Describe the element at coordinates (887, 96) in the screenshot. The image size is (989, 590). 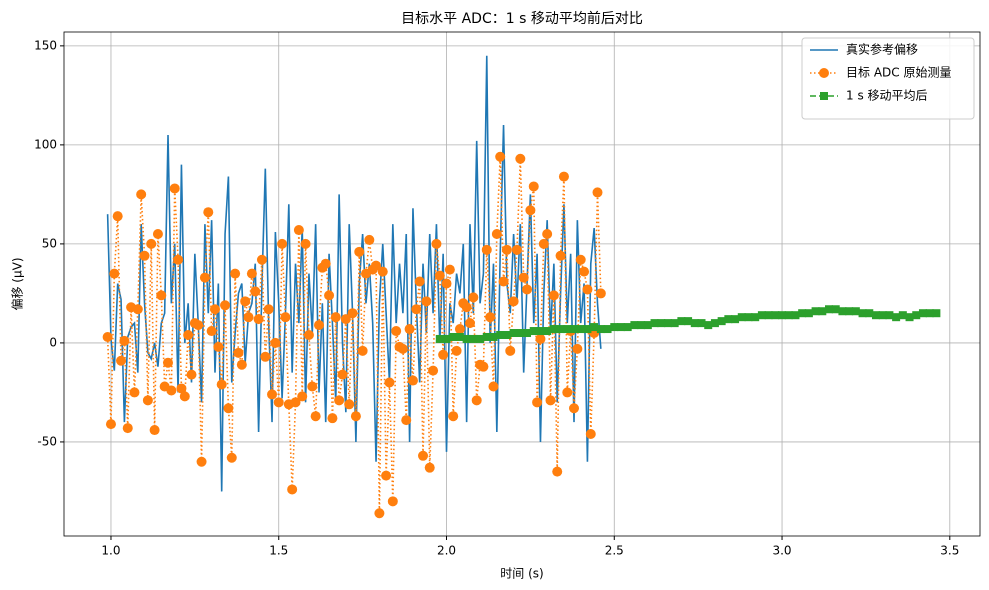
I see `legend-label: 1 s 移动平均后` at that location.